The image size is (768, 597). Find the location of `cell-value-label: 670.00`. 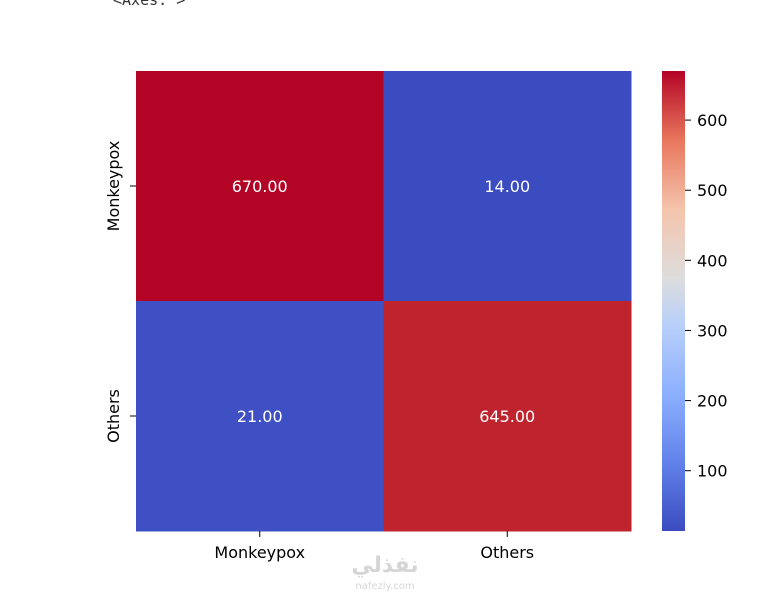

cell-value-label: 670.00 is located at coordinates (260, 186).